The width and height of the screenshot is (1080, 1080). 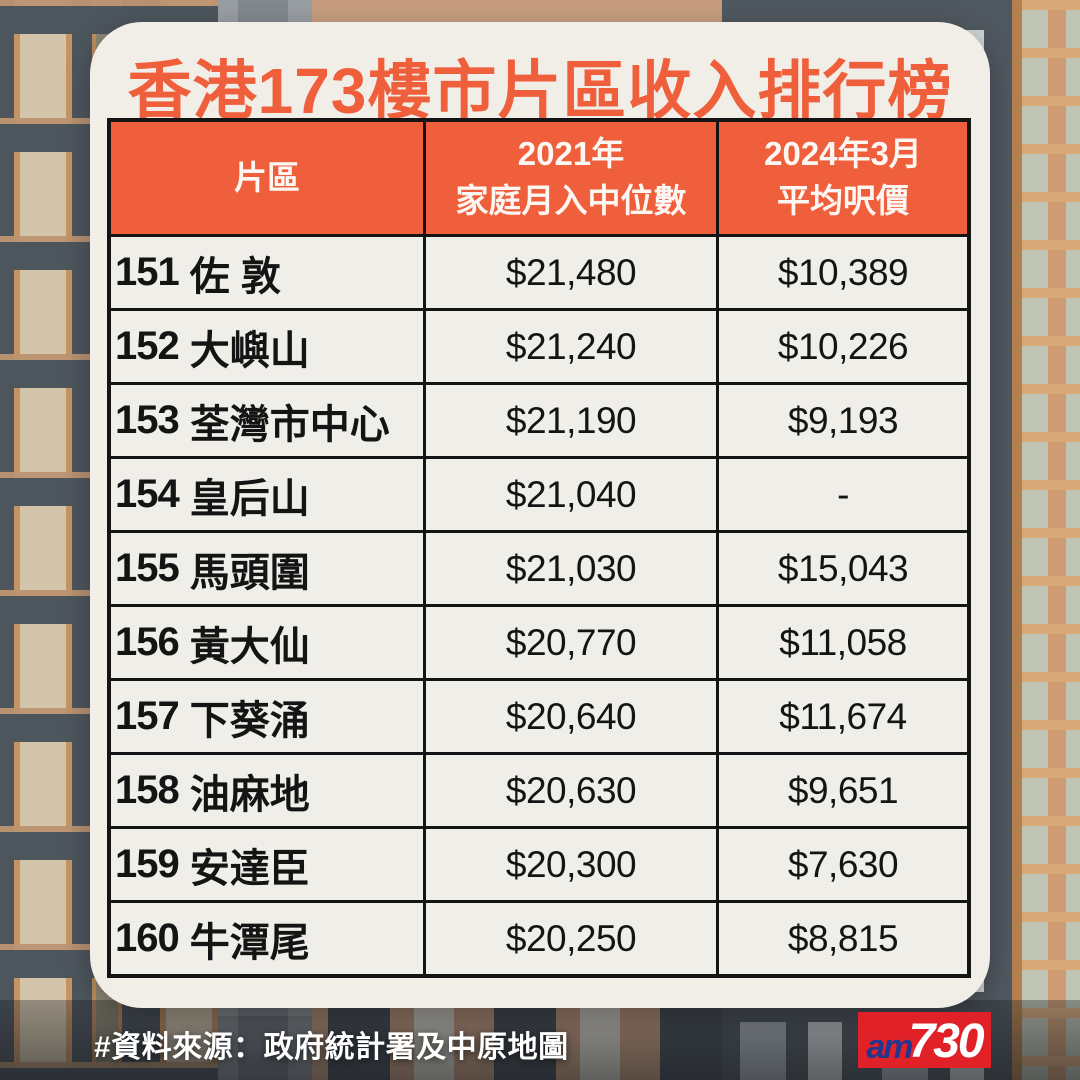 What do you see at coordinates (946, 1041) in the screenshot?
I see `am730-logo-730: 730` at bounding box center [946, 1041].